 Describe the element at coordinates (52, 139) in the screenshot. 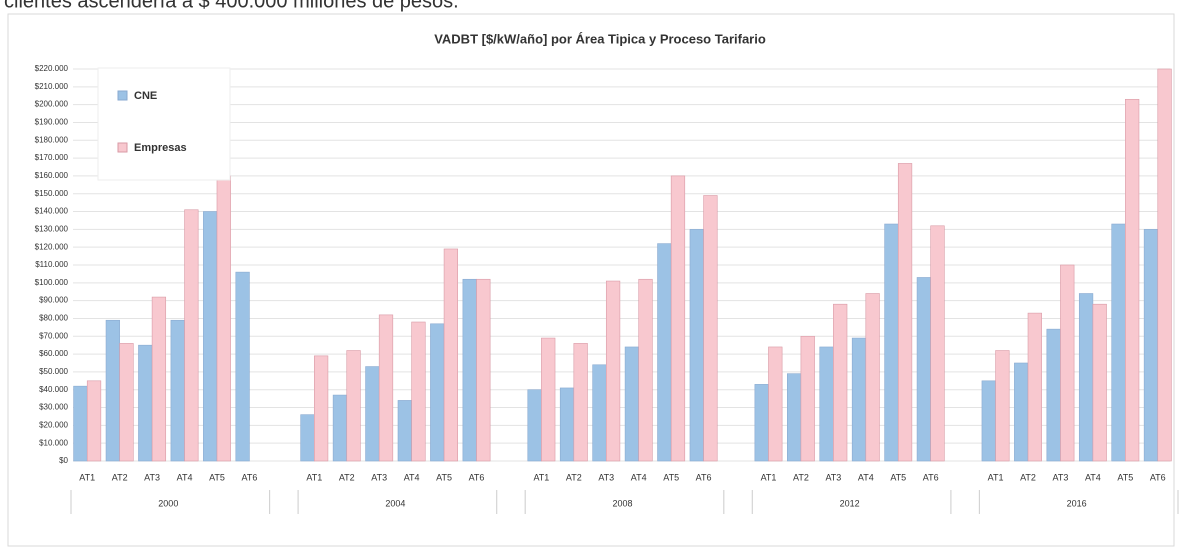

I see `y-tick-label: $180.000` at that location.